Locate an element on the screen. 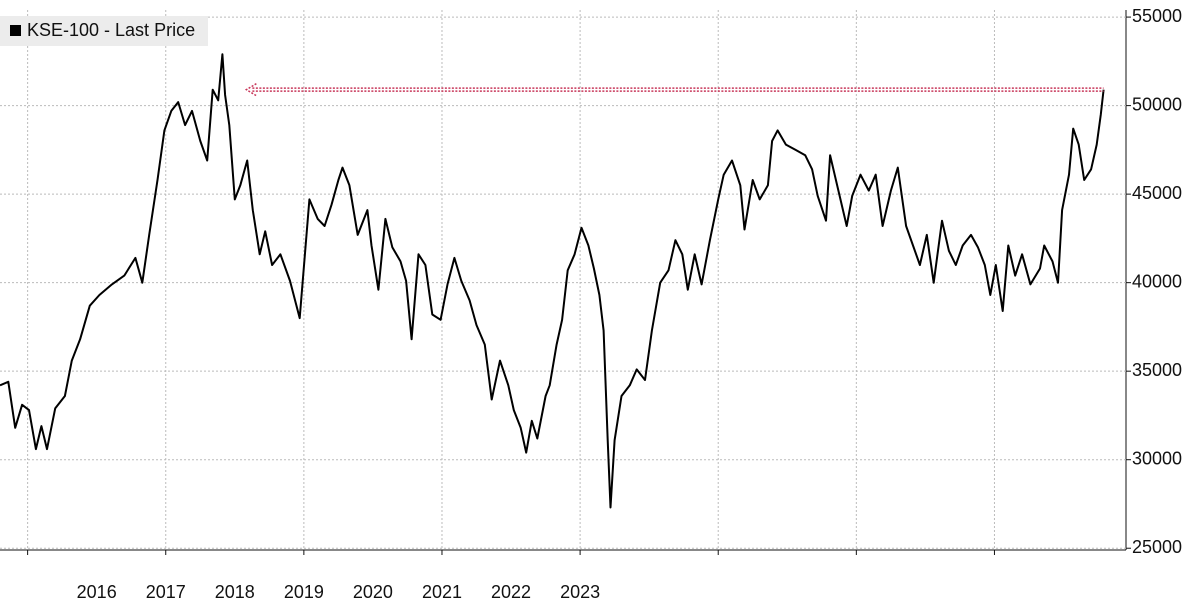 Image resolution: width=1200 pixels, height=614 pixels. x-tick-label: 2021 is located at coordinates (442, 592).